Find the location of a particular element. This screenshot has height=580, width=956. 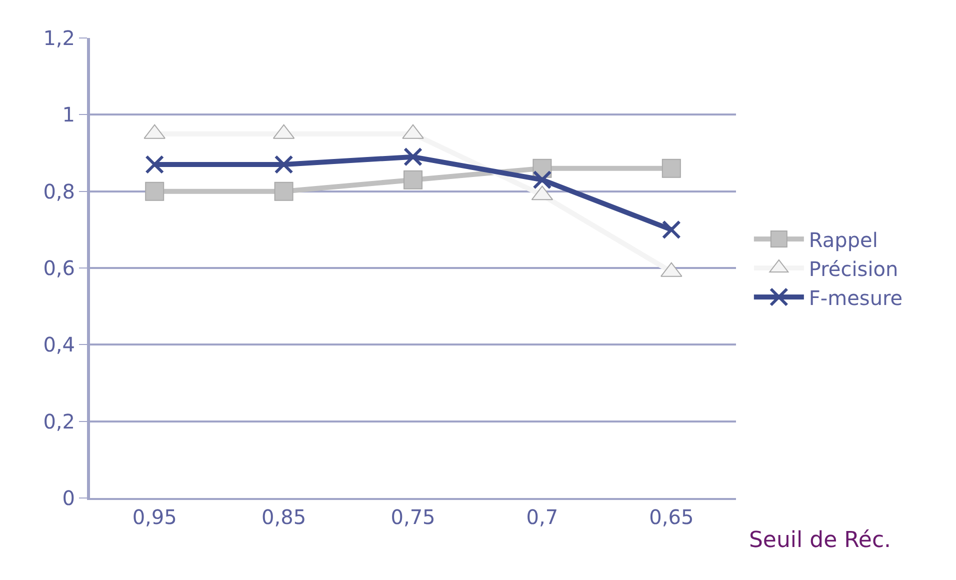

y-tick-label: 0,6 is located at coordinates (59, 268).